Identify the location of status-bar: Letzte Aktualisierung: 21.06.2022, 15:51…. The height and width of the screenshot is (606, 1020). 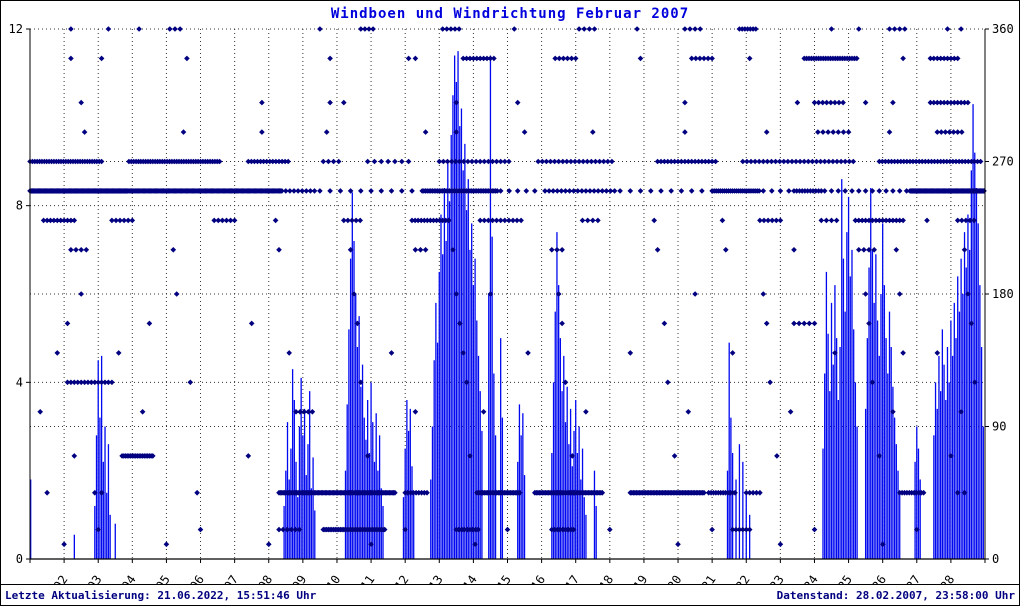
(510, 594).